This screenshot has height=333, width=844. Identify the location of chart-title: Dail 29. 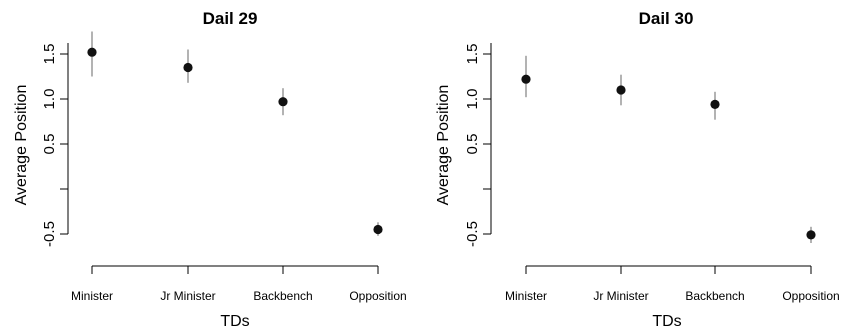
(230, 18).